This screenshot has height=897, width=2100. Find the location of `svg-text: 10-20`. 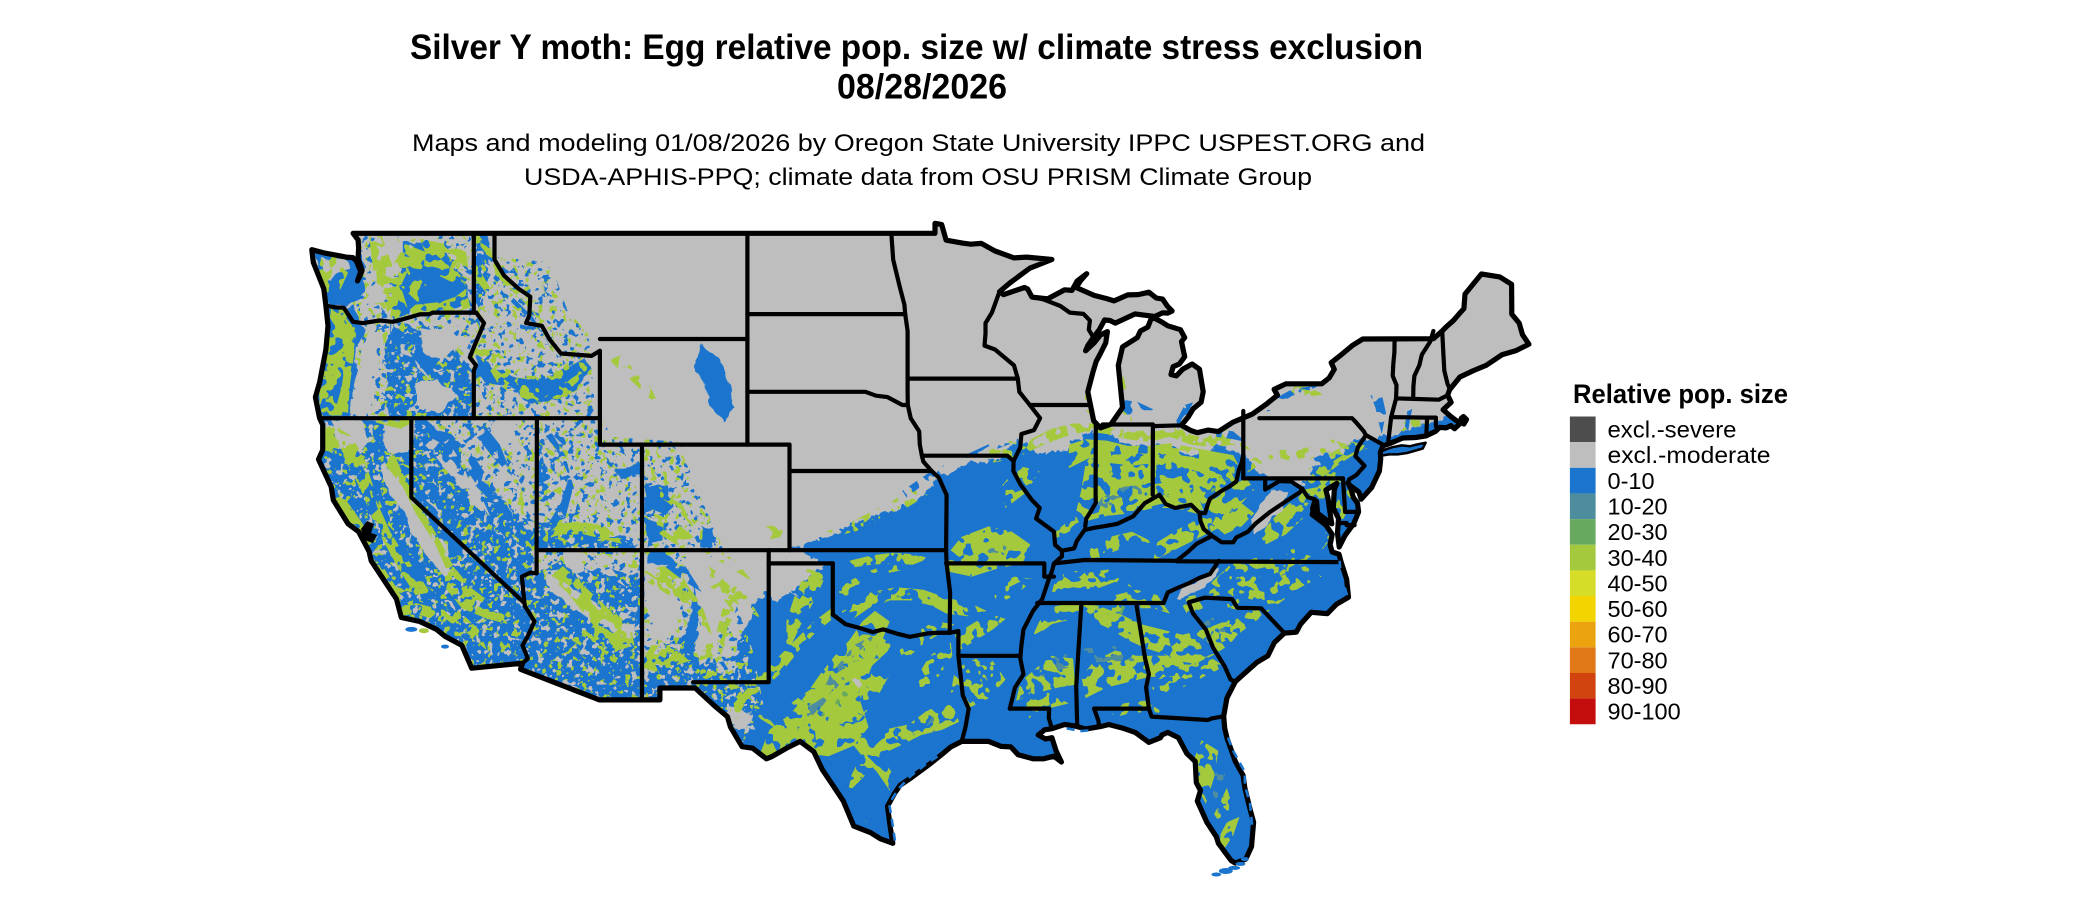

svg-text: 10-20 is located at coordinates (1638, 507).